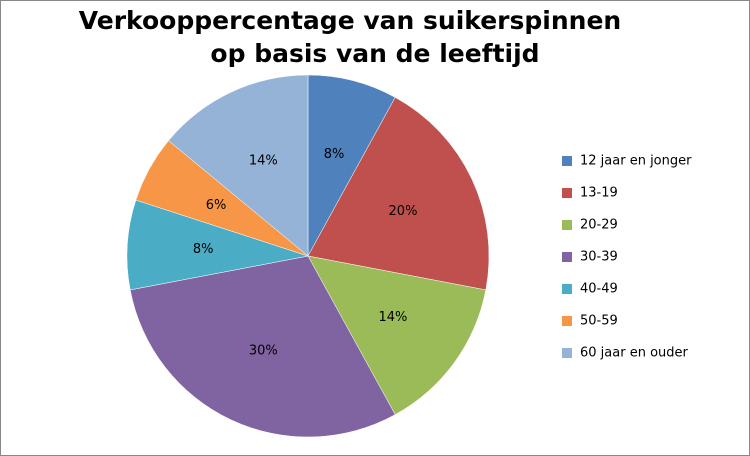  Describe the element at coordinates (634, 353) in the screenshot. I see `legend-label: 60 jaar en ouder` at that location.